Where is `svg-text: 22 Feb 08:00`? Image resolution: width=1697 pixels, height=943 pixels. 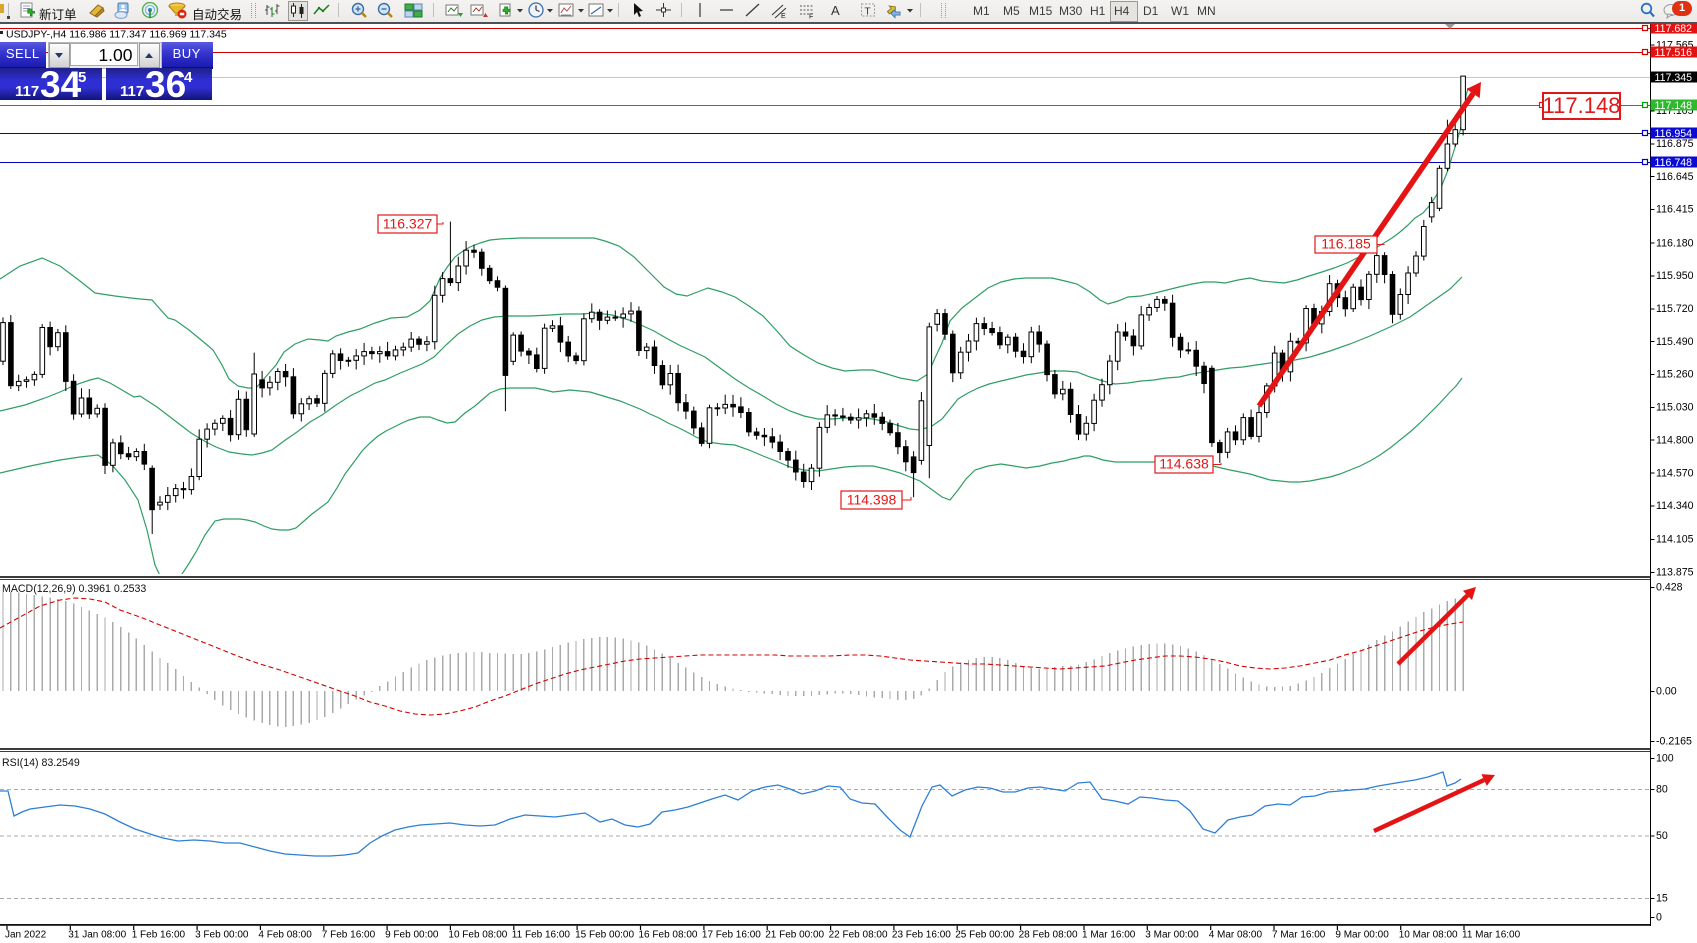
svg-text: 22 Feb 08:00 is located at coordinates (858, 935).